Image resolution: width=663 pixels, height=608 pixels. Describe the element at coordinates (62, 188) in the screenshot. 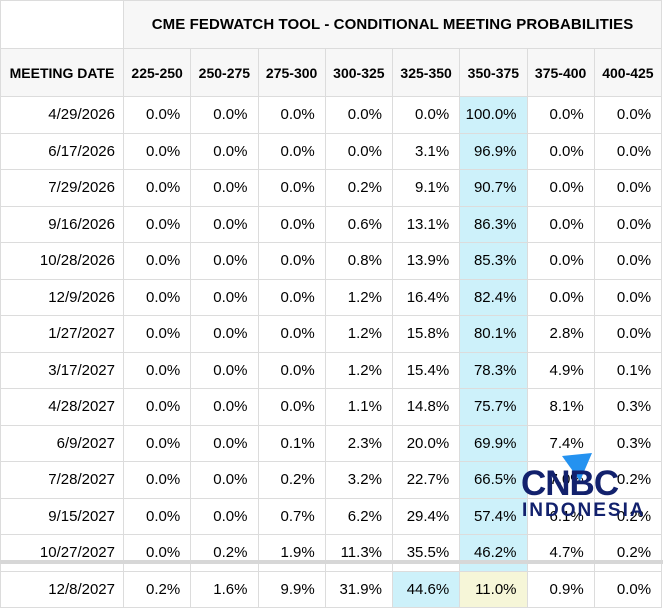

I see `meeting-date-cell: 7/29/2026` at that location.